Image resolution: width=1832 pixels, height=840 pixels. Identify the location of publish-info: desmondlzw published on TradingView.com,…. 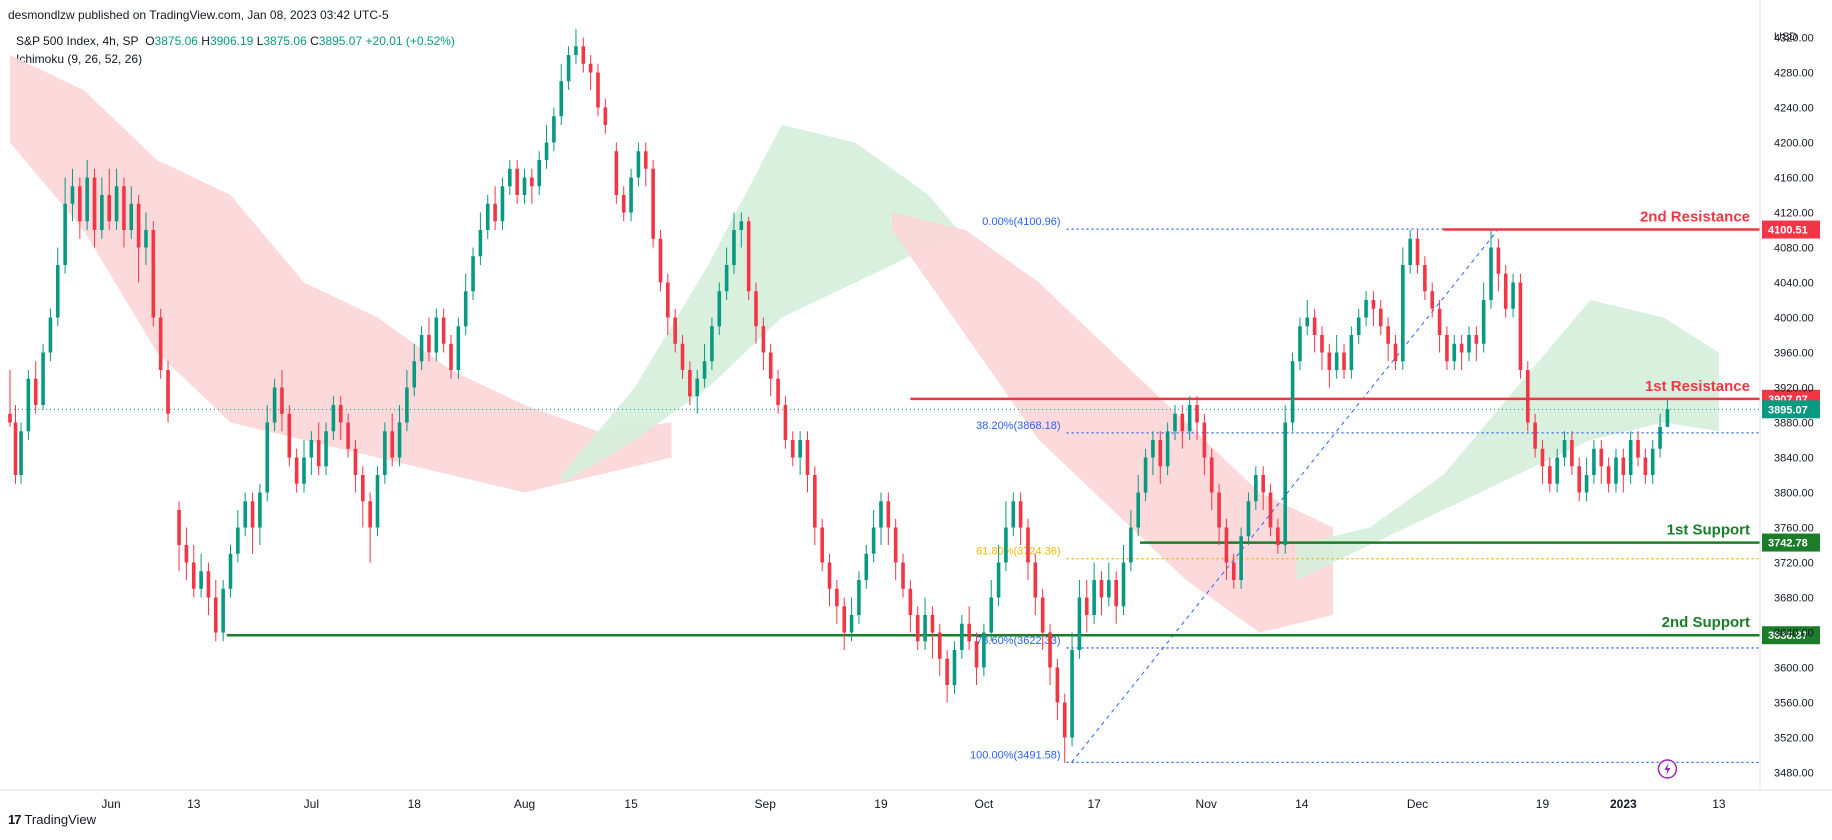
(198, 15).